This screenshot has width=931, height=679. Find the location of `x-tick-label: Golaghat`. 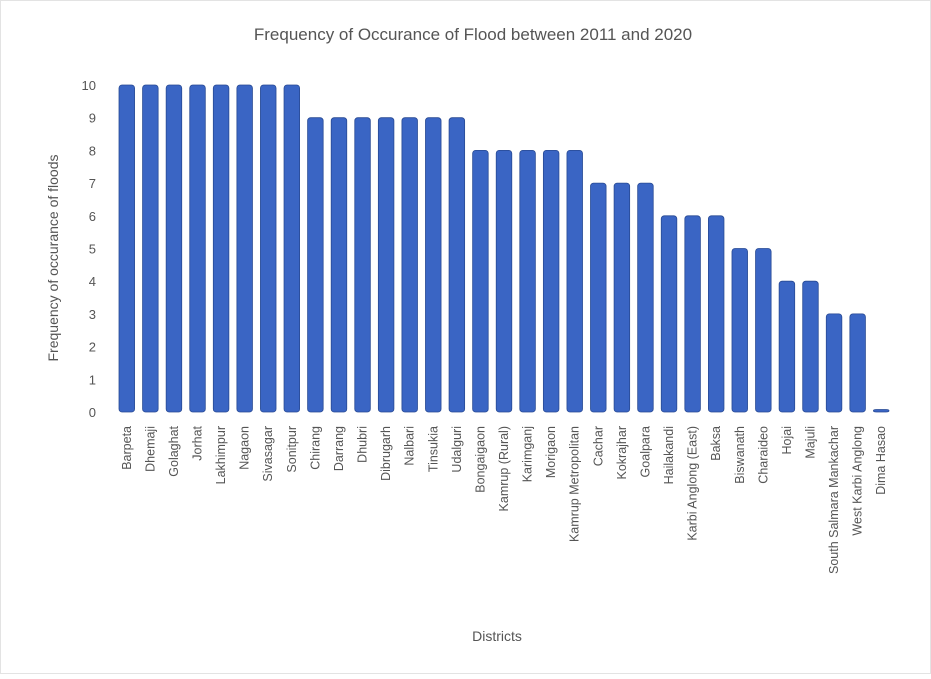

x-tick-label: Golaghat is located at coordinates (174, 450).